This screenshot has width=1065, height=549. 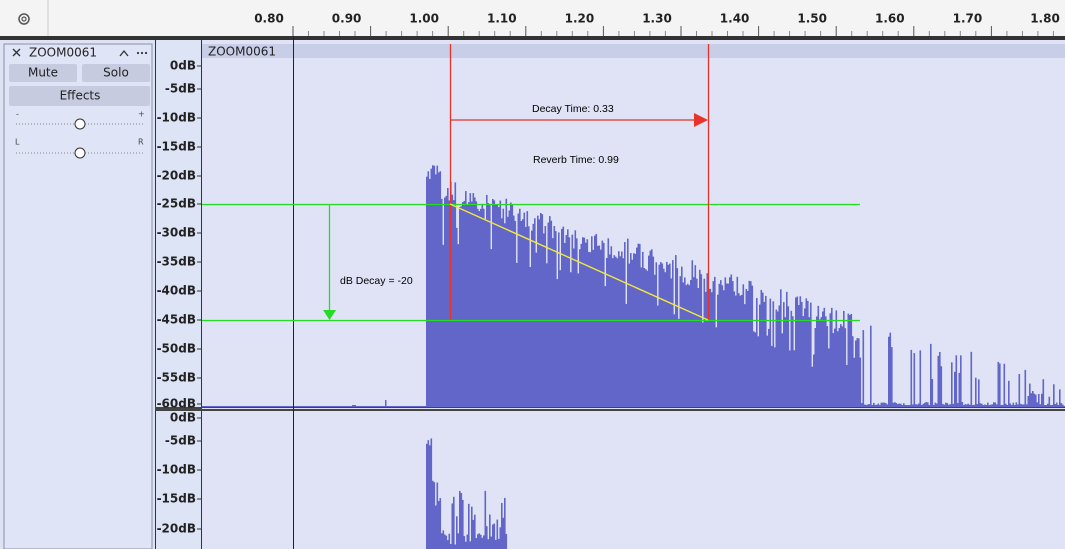 What do you see at coordinates (735, 19) in the screenshot?
I see `ruler-label: 1.40` at bounding box center [735, 19].